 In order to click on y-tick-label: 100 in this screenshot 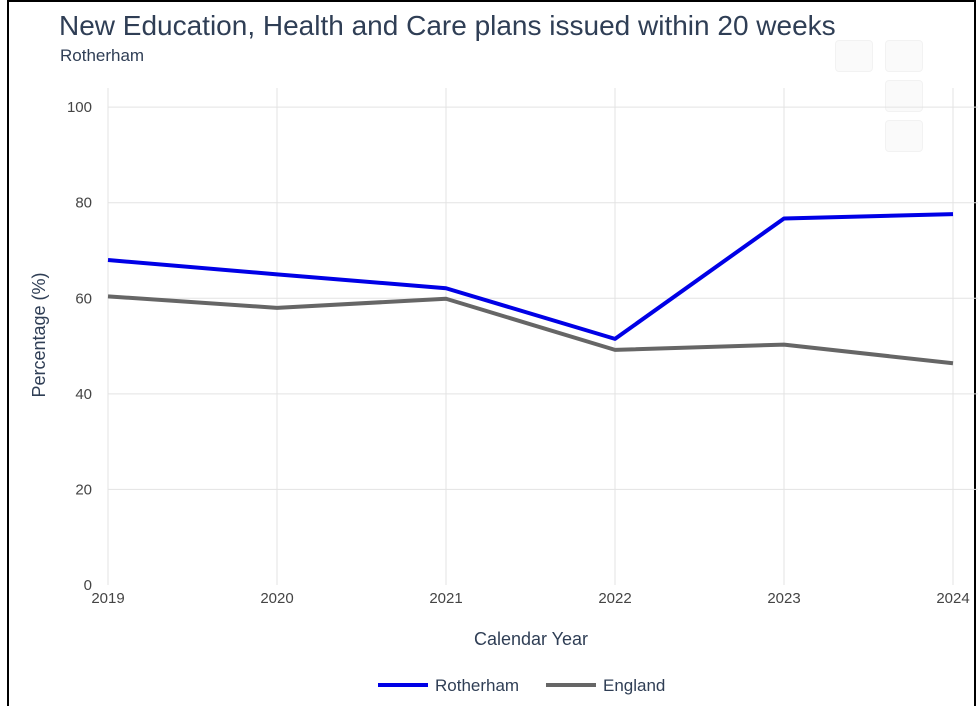, I will do `click(79, 107)`.